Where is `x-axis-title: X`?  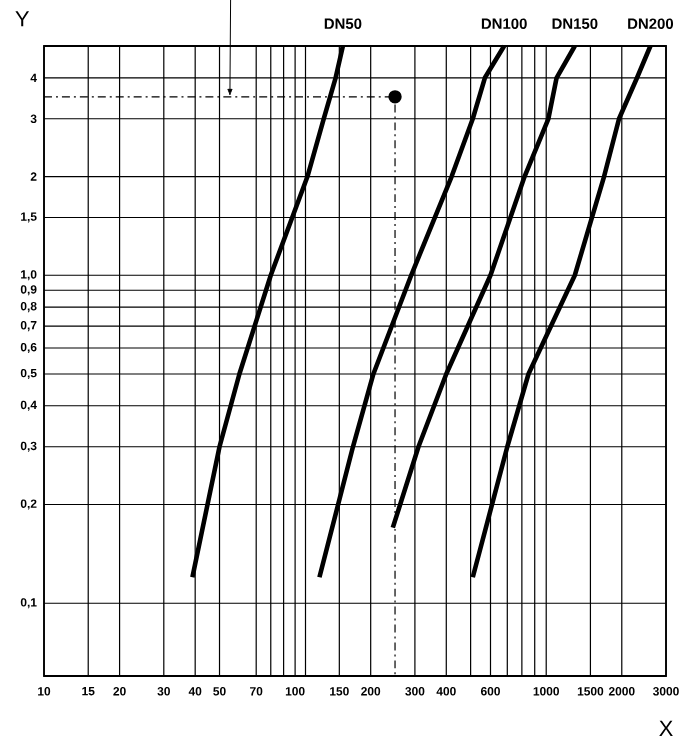 x-axis-title: X is located at coordinates (666, 728).